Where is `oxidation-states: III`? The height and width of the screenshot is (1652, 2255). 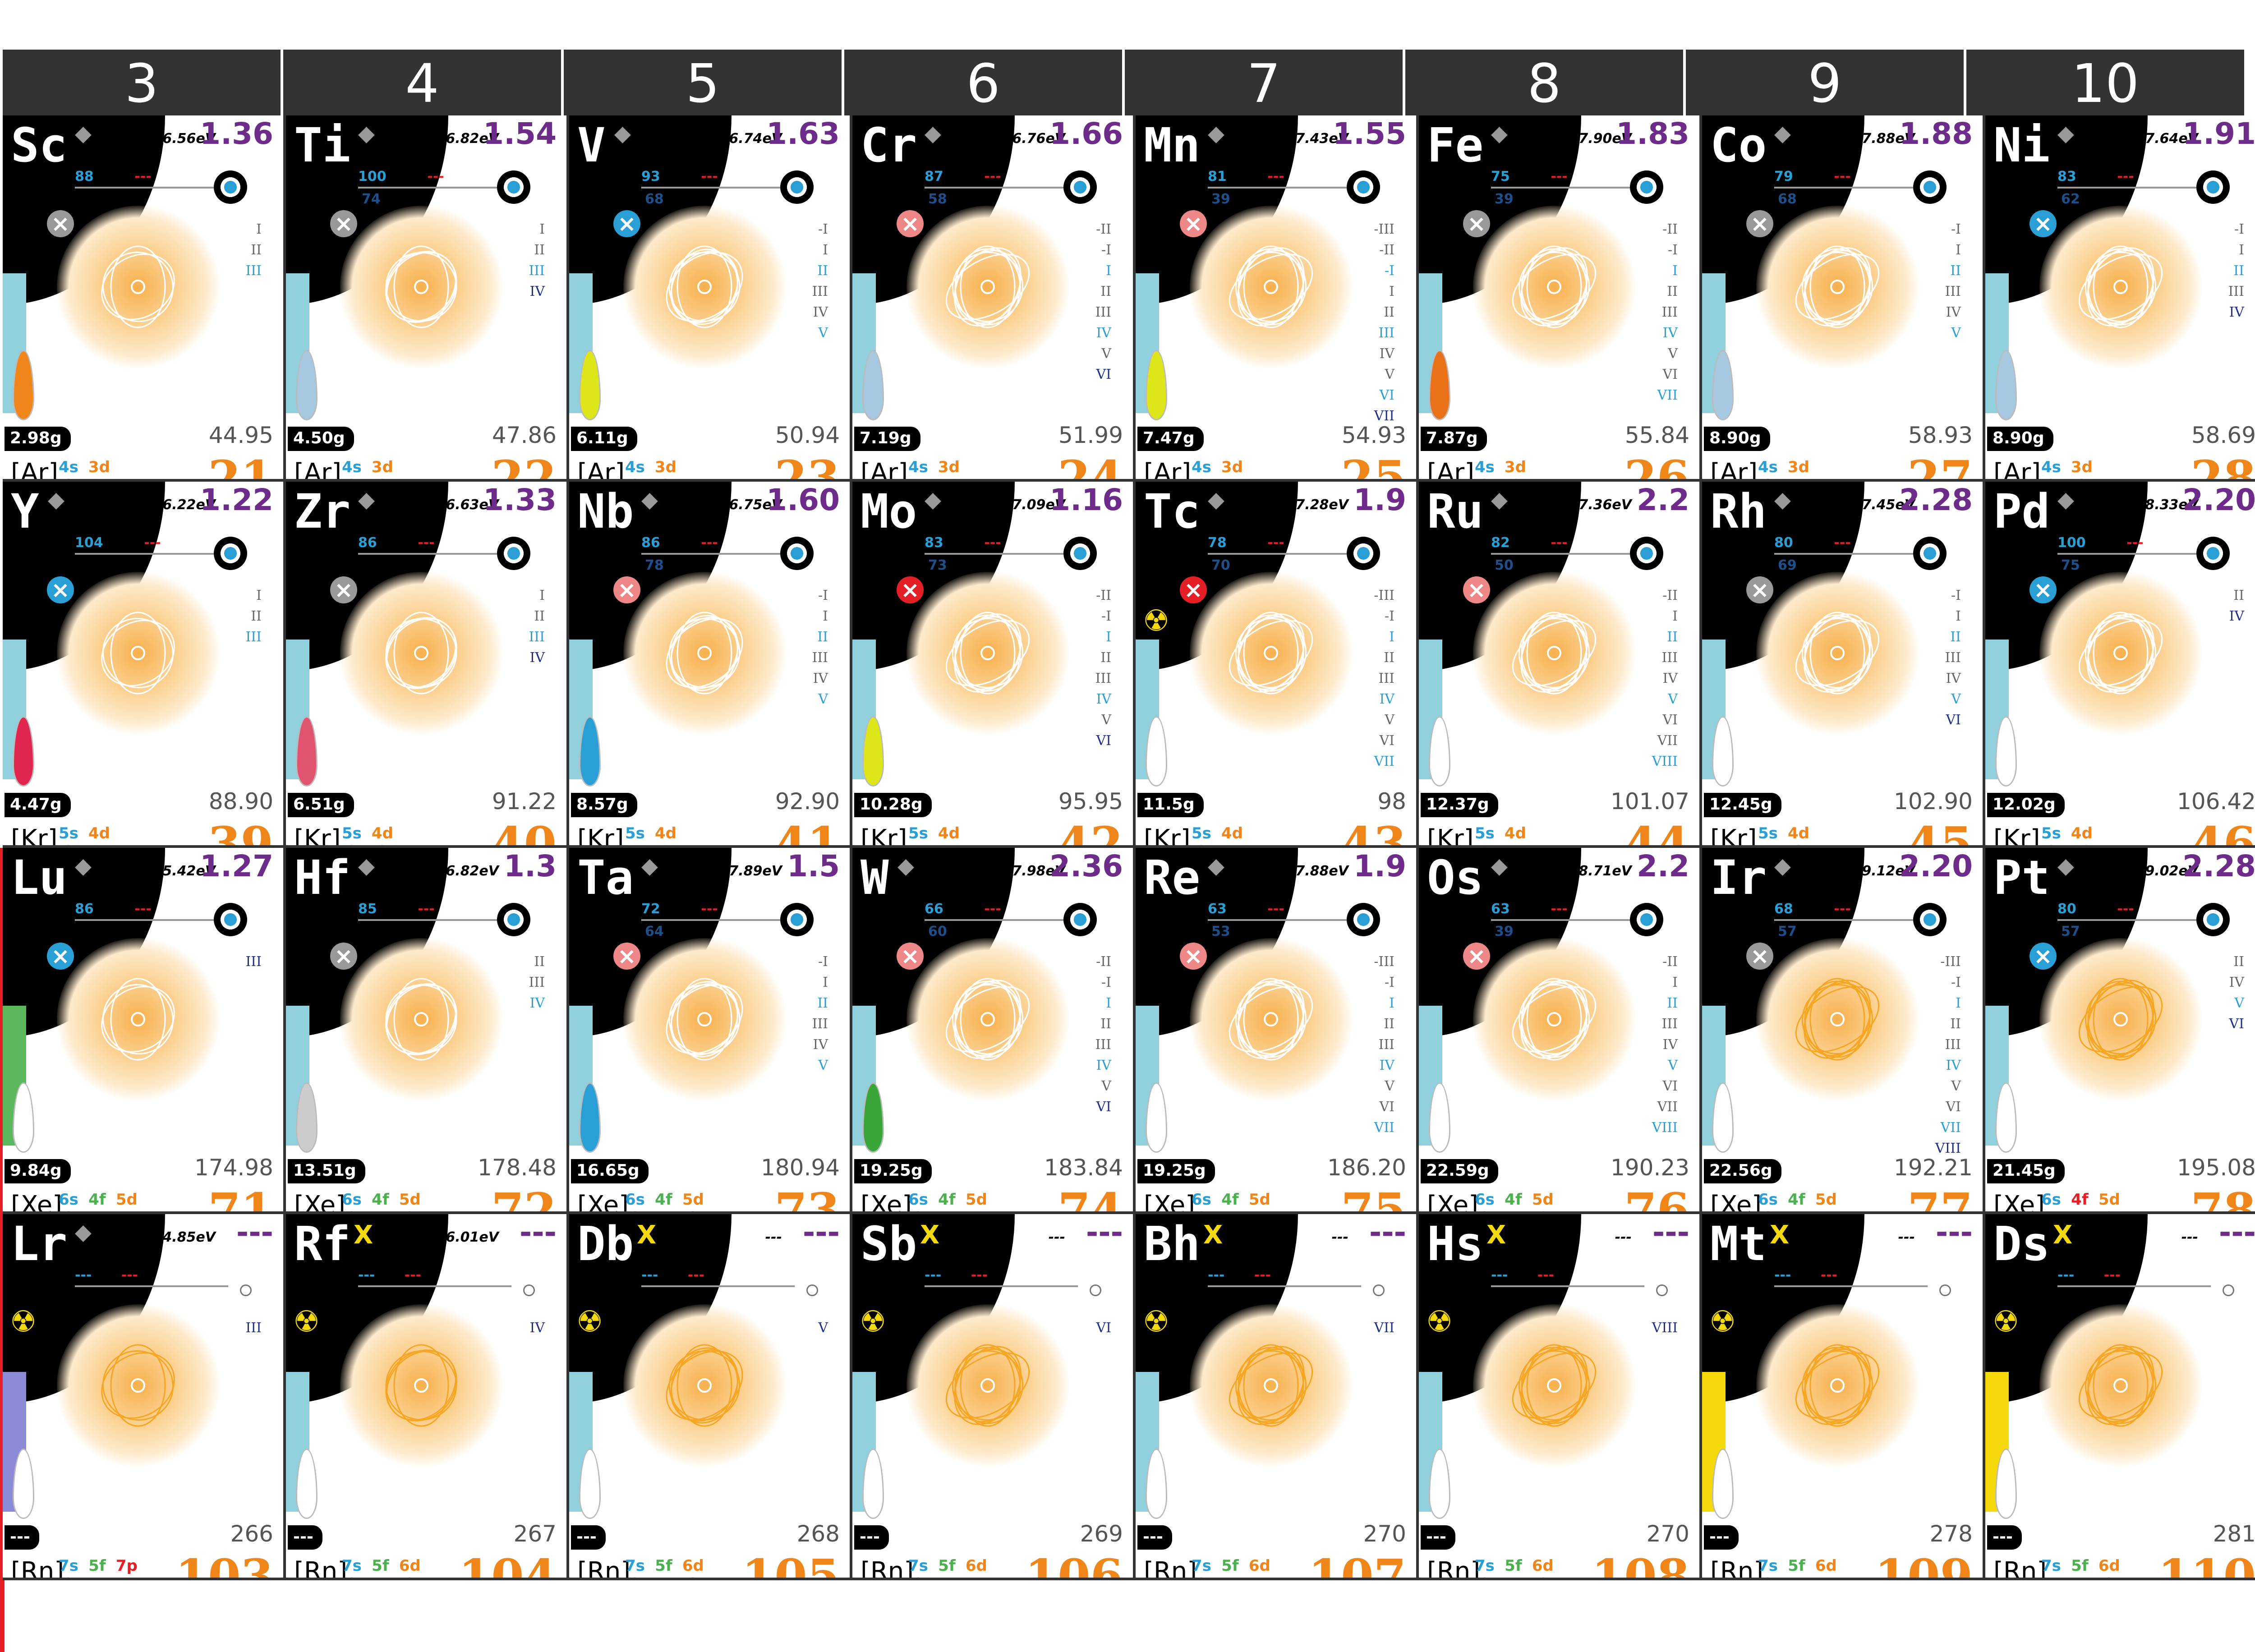
oxidation-states: III is located at coordinates (254, 962).